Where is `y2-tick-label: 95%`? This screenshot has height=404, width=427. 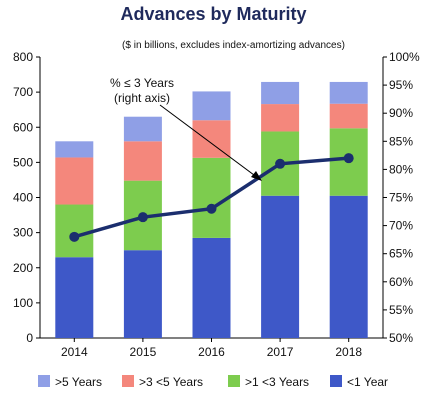 y2-tick-label: 95% is located at coordinates (401, 85).